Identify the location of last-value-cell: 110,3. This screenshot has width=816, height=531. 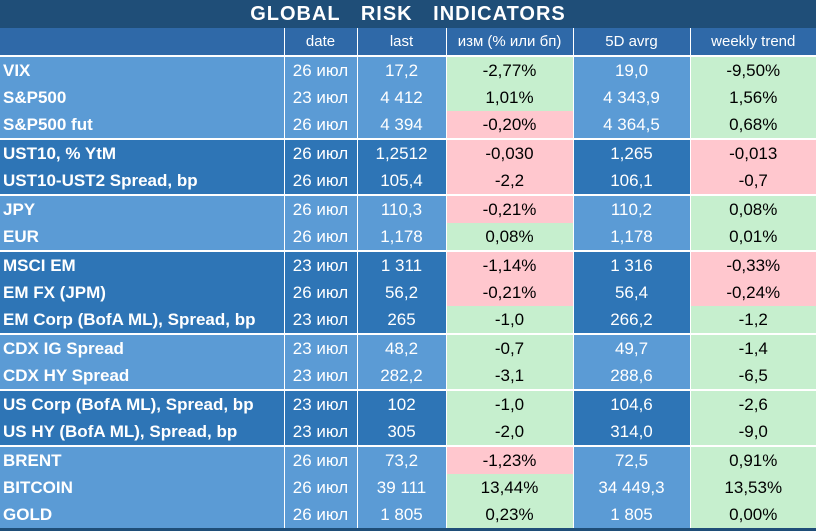
(402, 208).